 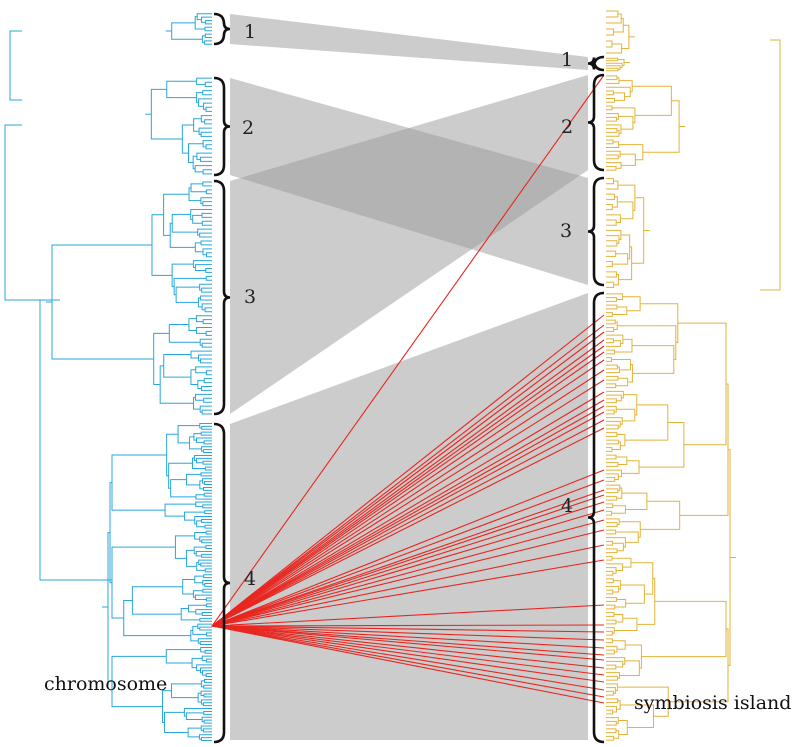 I want to click on left-clade-3-label: 3, so click(x=250, y=297).